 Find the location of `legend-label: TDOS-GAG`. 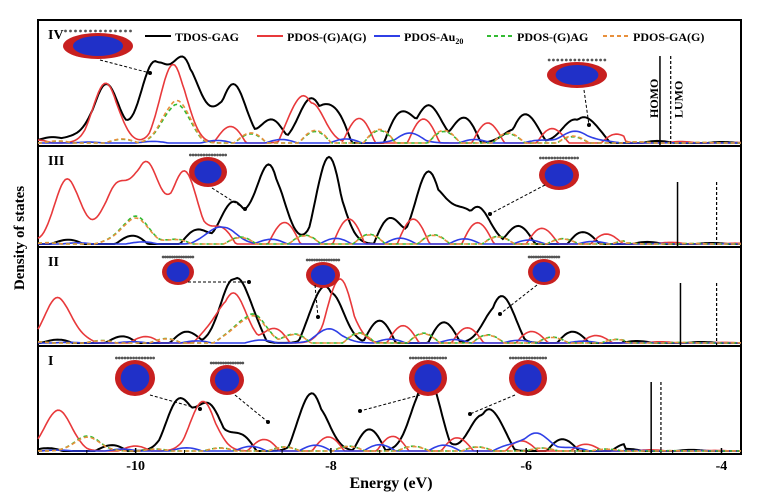

legend-label: TDOS-GAG is located at coordinates (207, 37).